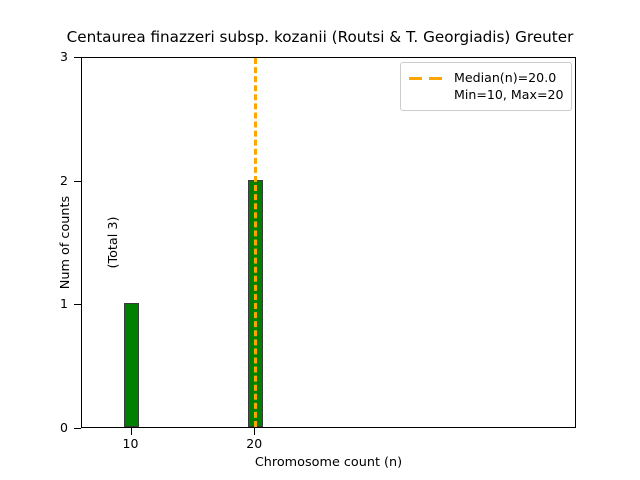  What do you see at coordinates (509, 94) in the screenshot?
I see `legend-label-minmax: Min=10, Max=20` at bounding box center [509, 94].